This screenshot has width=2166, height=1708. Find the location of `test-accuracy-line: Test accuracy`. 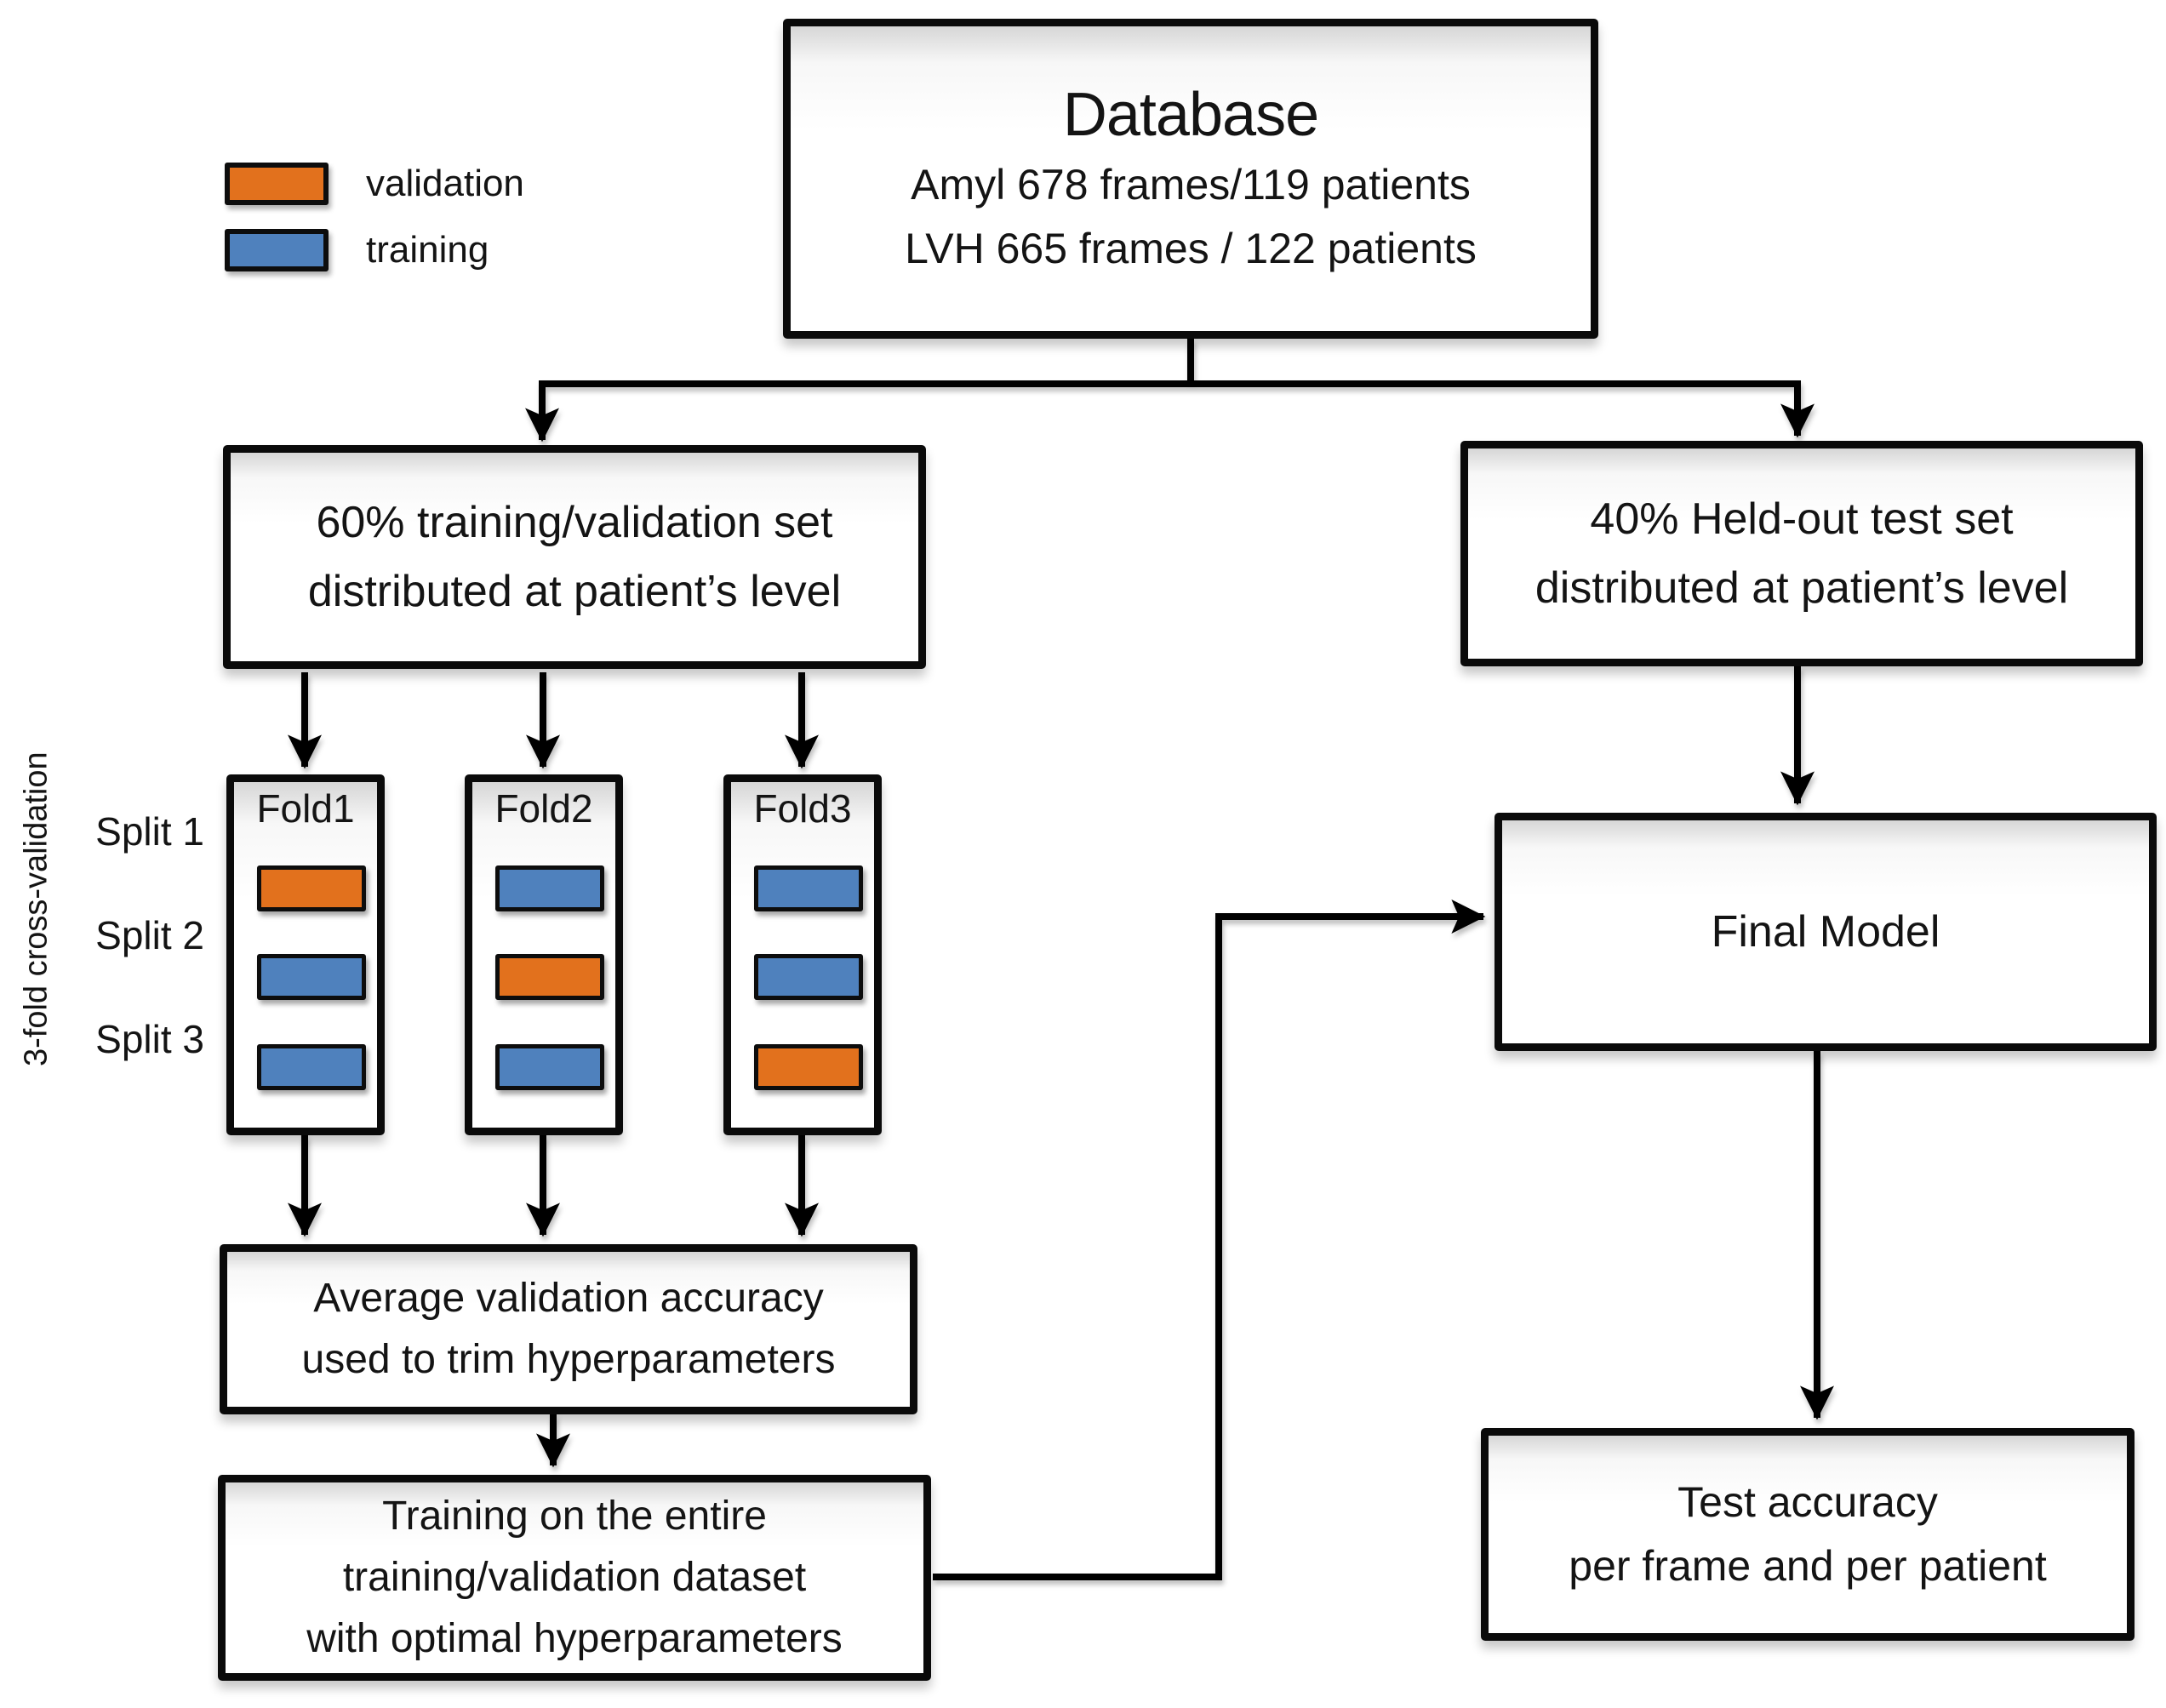

test-accuracy-line: Test accuracy is located at coordinates (1807, 1502).